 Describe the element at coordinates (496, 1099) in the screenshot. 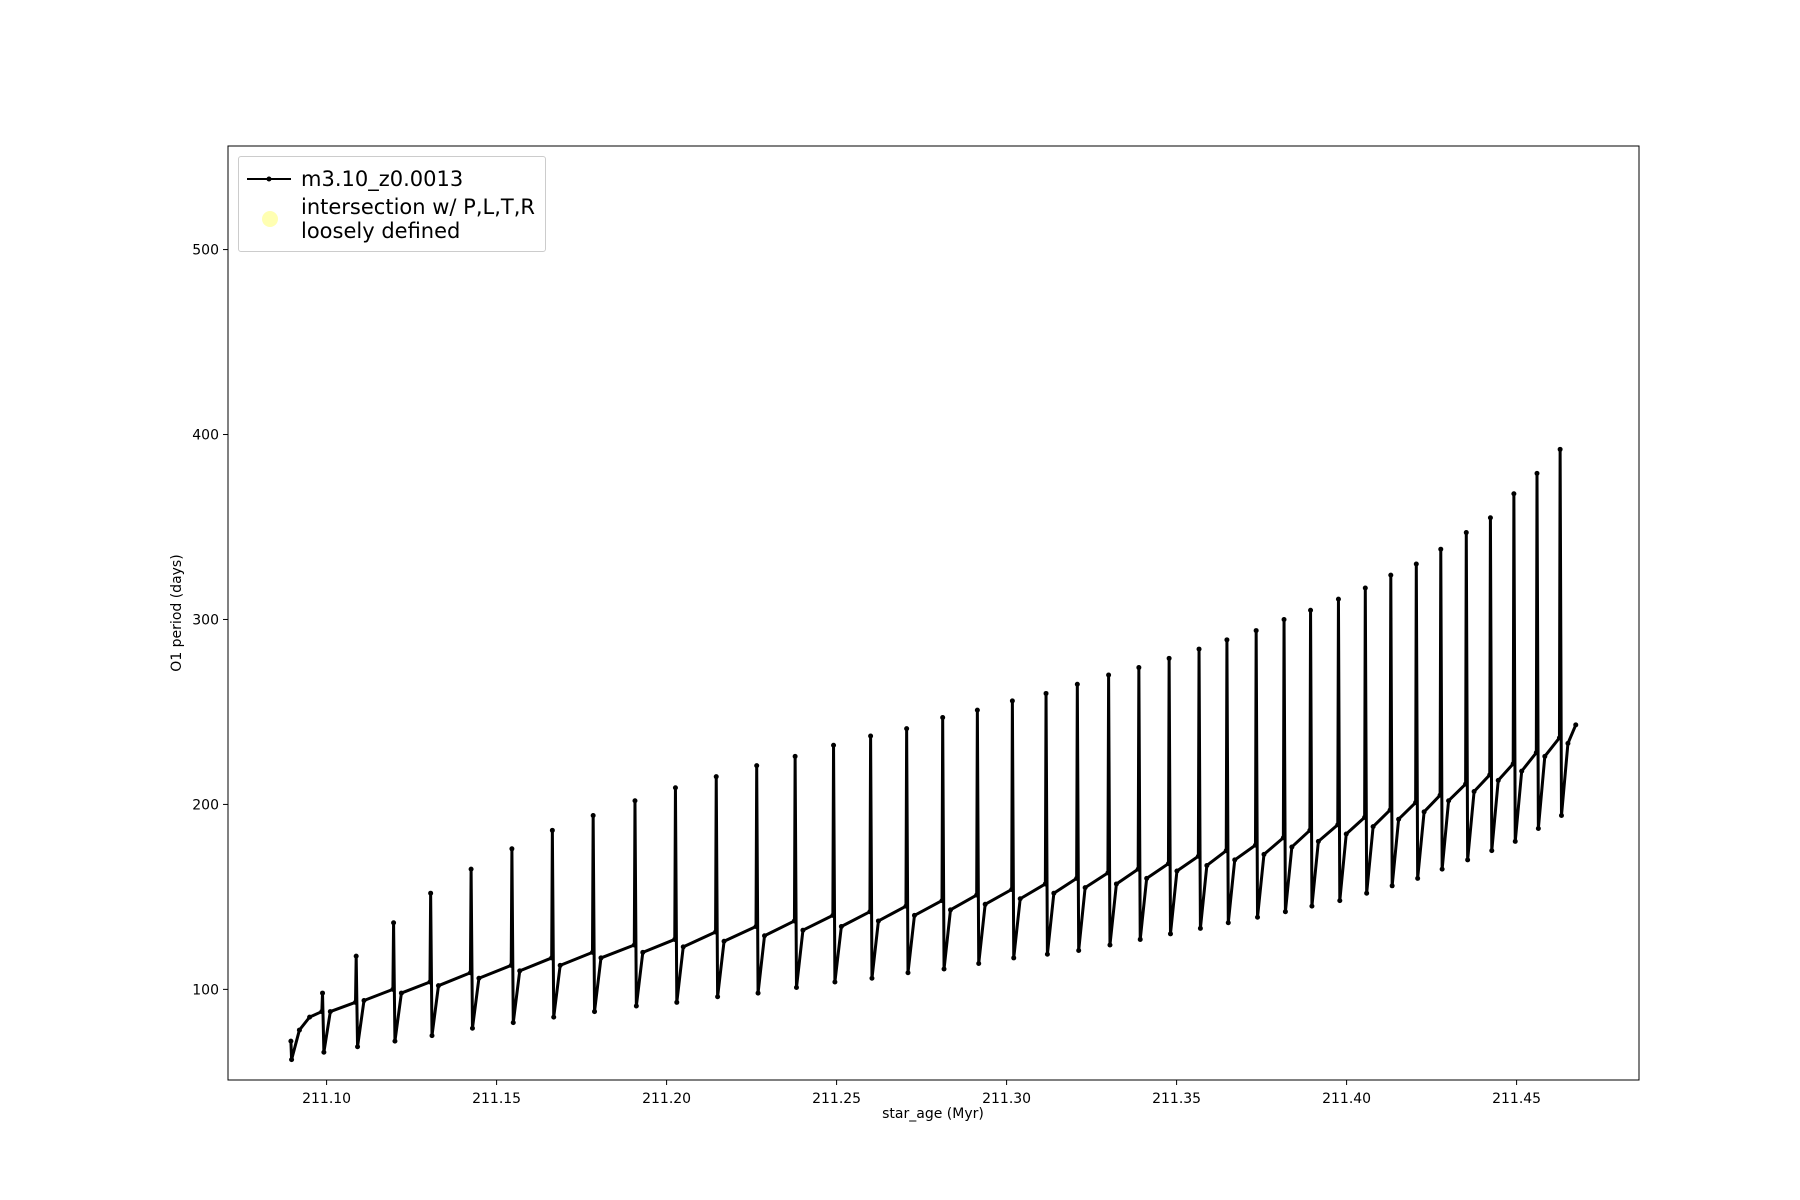

I see `x-tick-label: 211.15` at that location.